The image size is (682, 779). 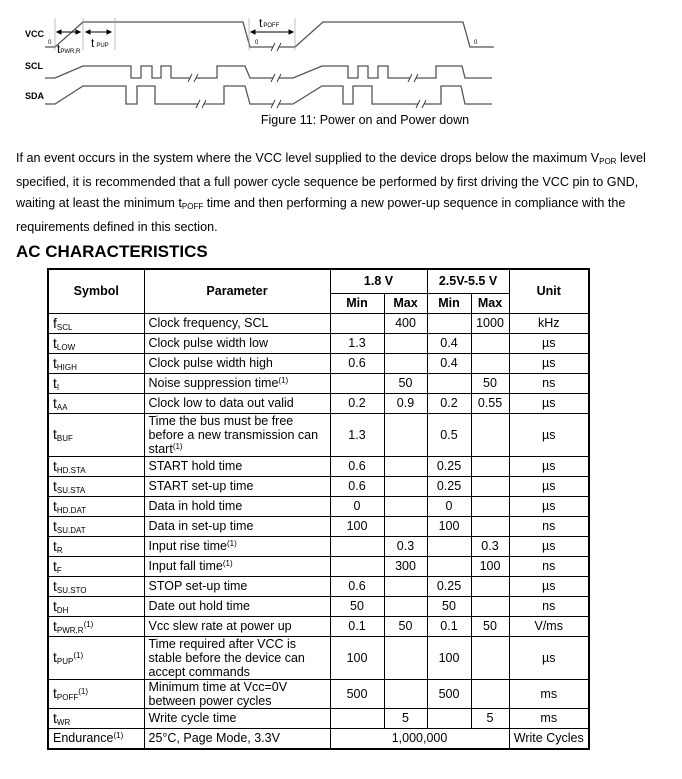 I want to click on max25-cell: 1000, so click(x=490, y=323).